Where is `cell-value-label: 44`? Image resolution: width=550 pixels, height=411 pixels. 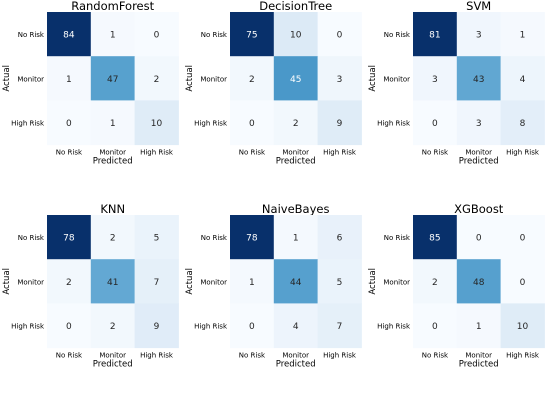
cell-value-label: 44 is located at coordinates (296, 283).